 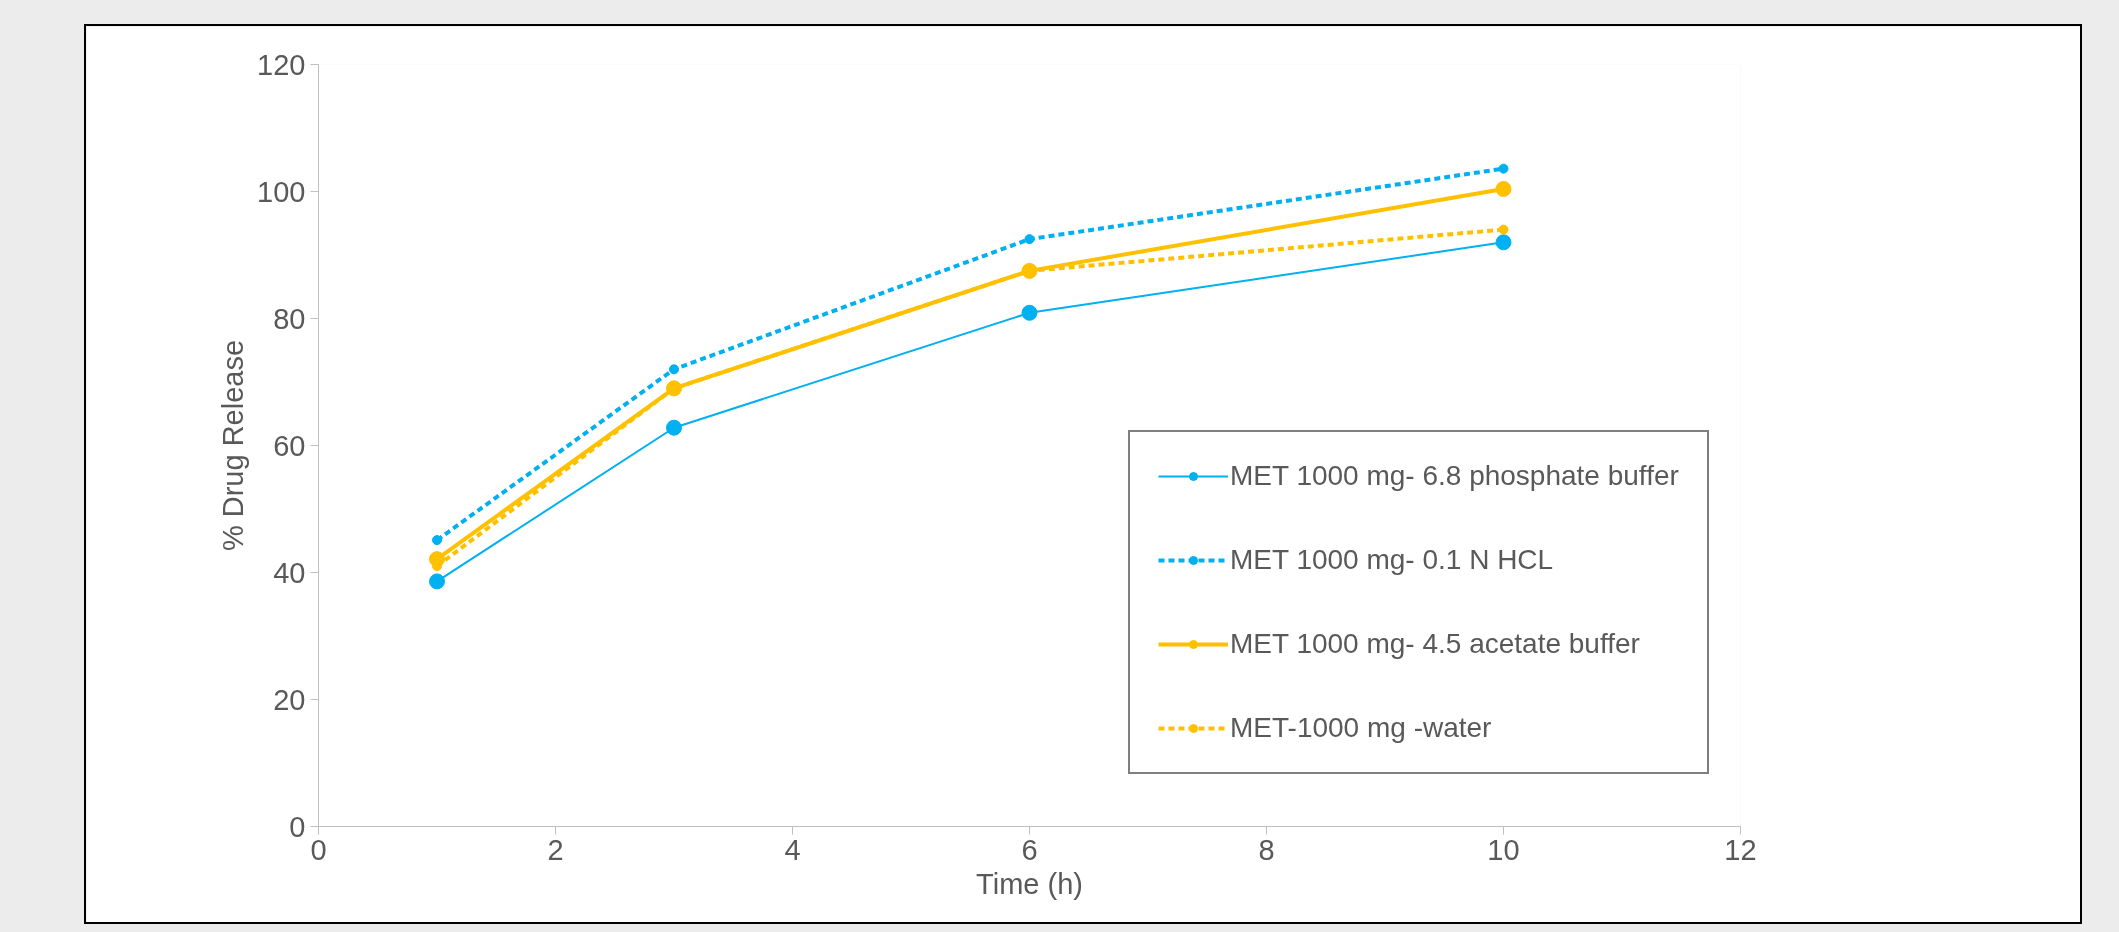 What do you see at coordinates (555, 849) in the screenshot?
I see `x-tick-label: 2` at bounding box center [555, 849].